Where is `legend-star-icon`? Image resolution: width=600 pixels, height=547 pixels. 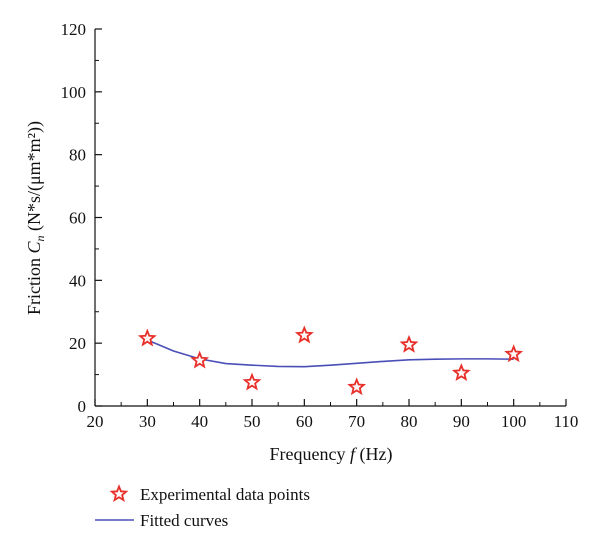
legend-star-icon is located at coordinates (119, 493).